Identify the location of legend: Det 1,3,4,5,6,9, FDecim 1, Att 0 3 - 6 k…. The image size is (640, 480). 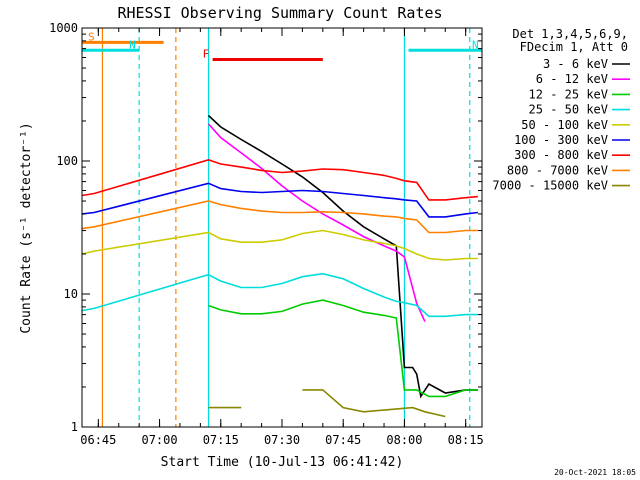
(561, 110).